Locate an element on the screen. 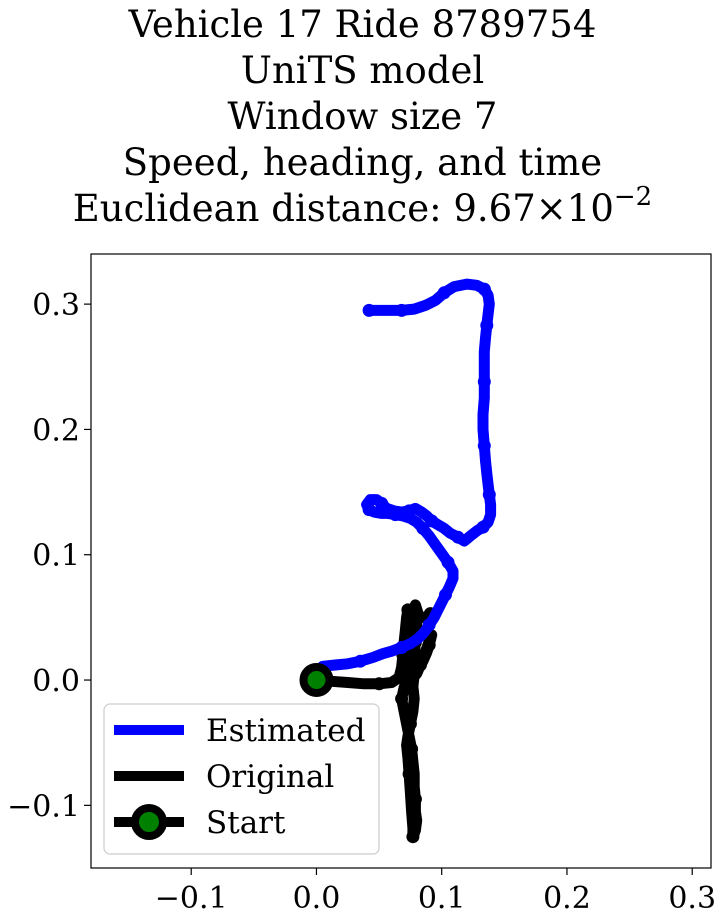 Image resolution: width=725 pixels, height=916 pixels. title-line-2: UniTS model is located at coordinates (362, 70).